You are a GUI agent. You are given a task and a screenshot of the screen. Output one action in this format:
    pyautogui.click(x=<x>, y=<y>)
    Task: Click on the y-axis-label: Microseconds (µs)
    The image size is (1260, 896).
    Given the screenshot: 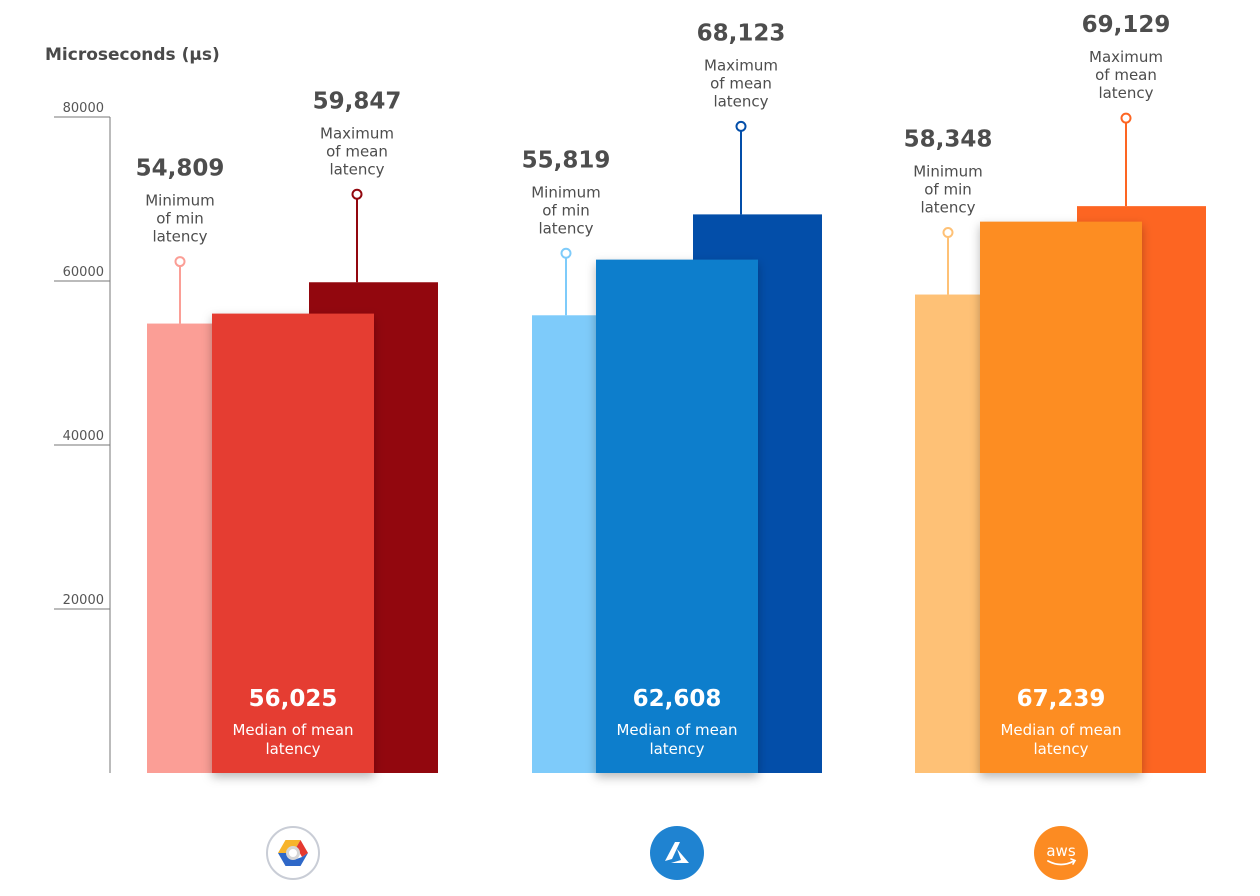 What is the action you would take?
    pyautogui.click(x=132, y=55)
    